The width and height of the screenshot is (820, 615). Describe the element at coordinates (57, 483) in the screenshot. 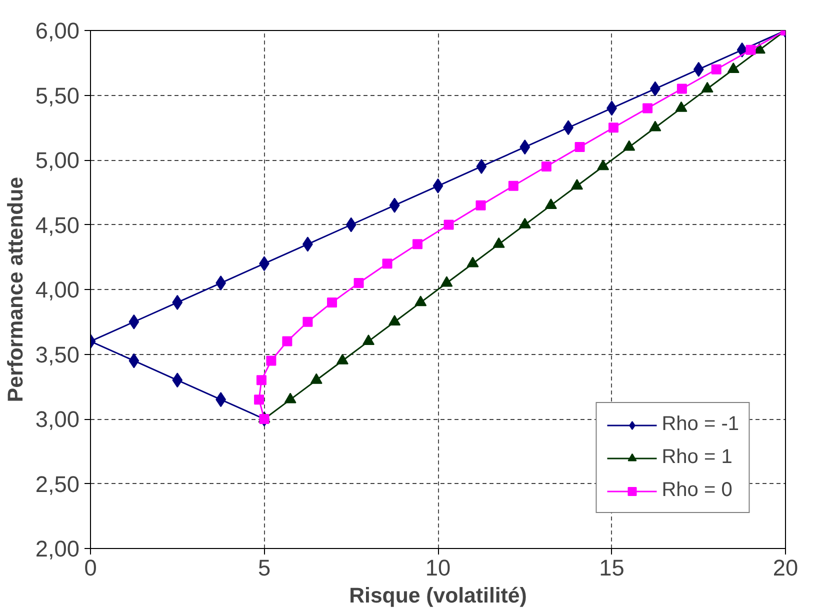

I see `y-tick-label: 2,50` at that location.